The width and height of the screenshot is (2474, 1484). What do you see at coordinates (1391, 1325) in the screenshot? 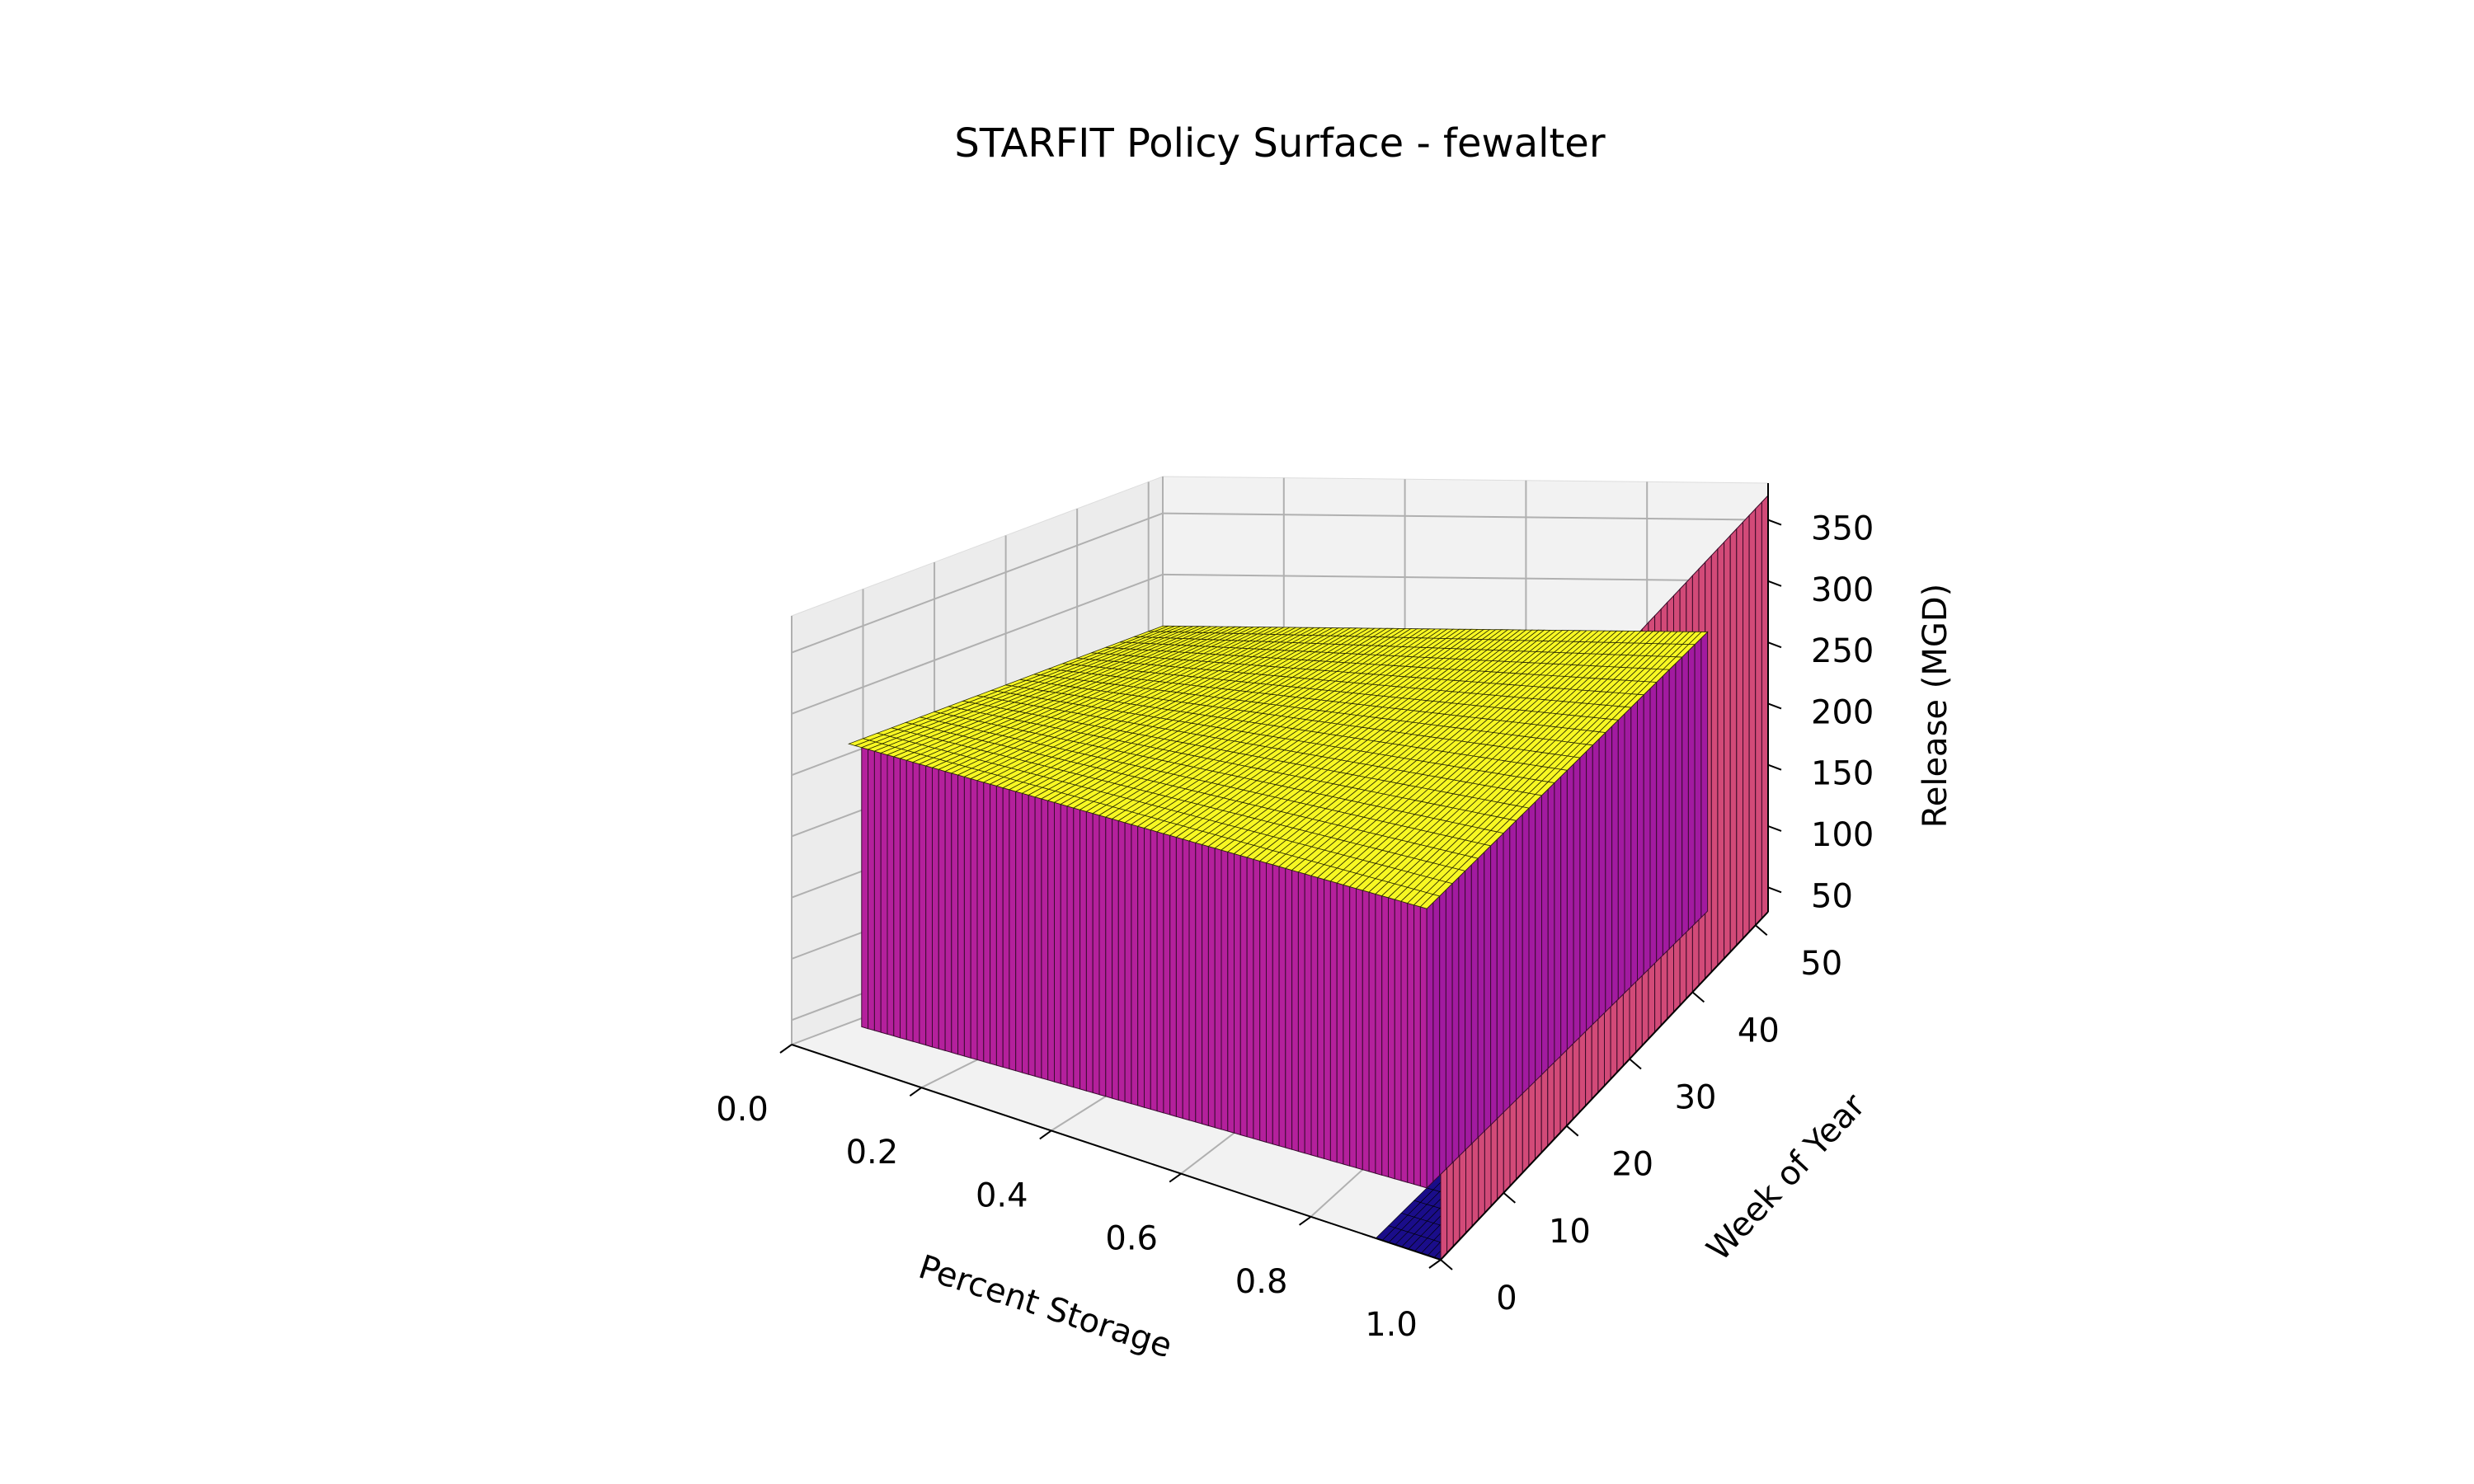
I see `x-tick-label: 1.0` at bounding box center [1391, 1325].